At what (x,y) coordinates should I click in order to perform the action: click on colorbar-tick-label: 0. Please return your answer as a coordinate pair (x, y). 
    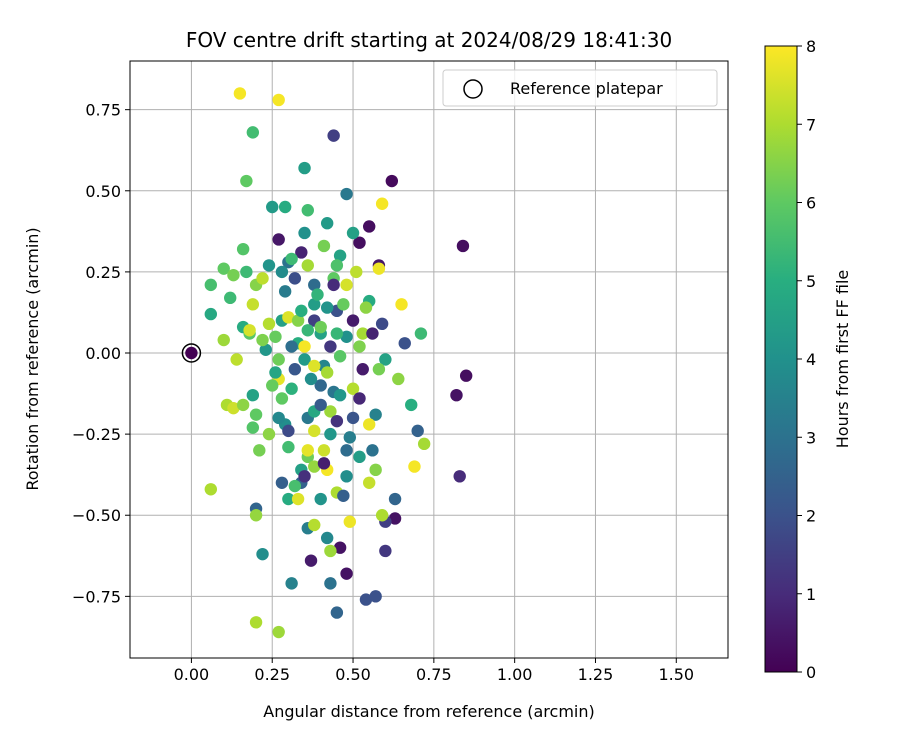
    Looking at the image, I should click on (811, 672).